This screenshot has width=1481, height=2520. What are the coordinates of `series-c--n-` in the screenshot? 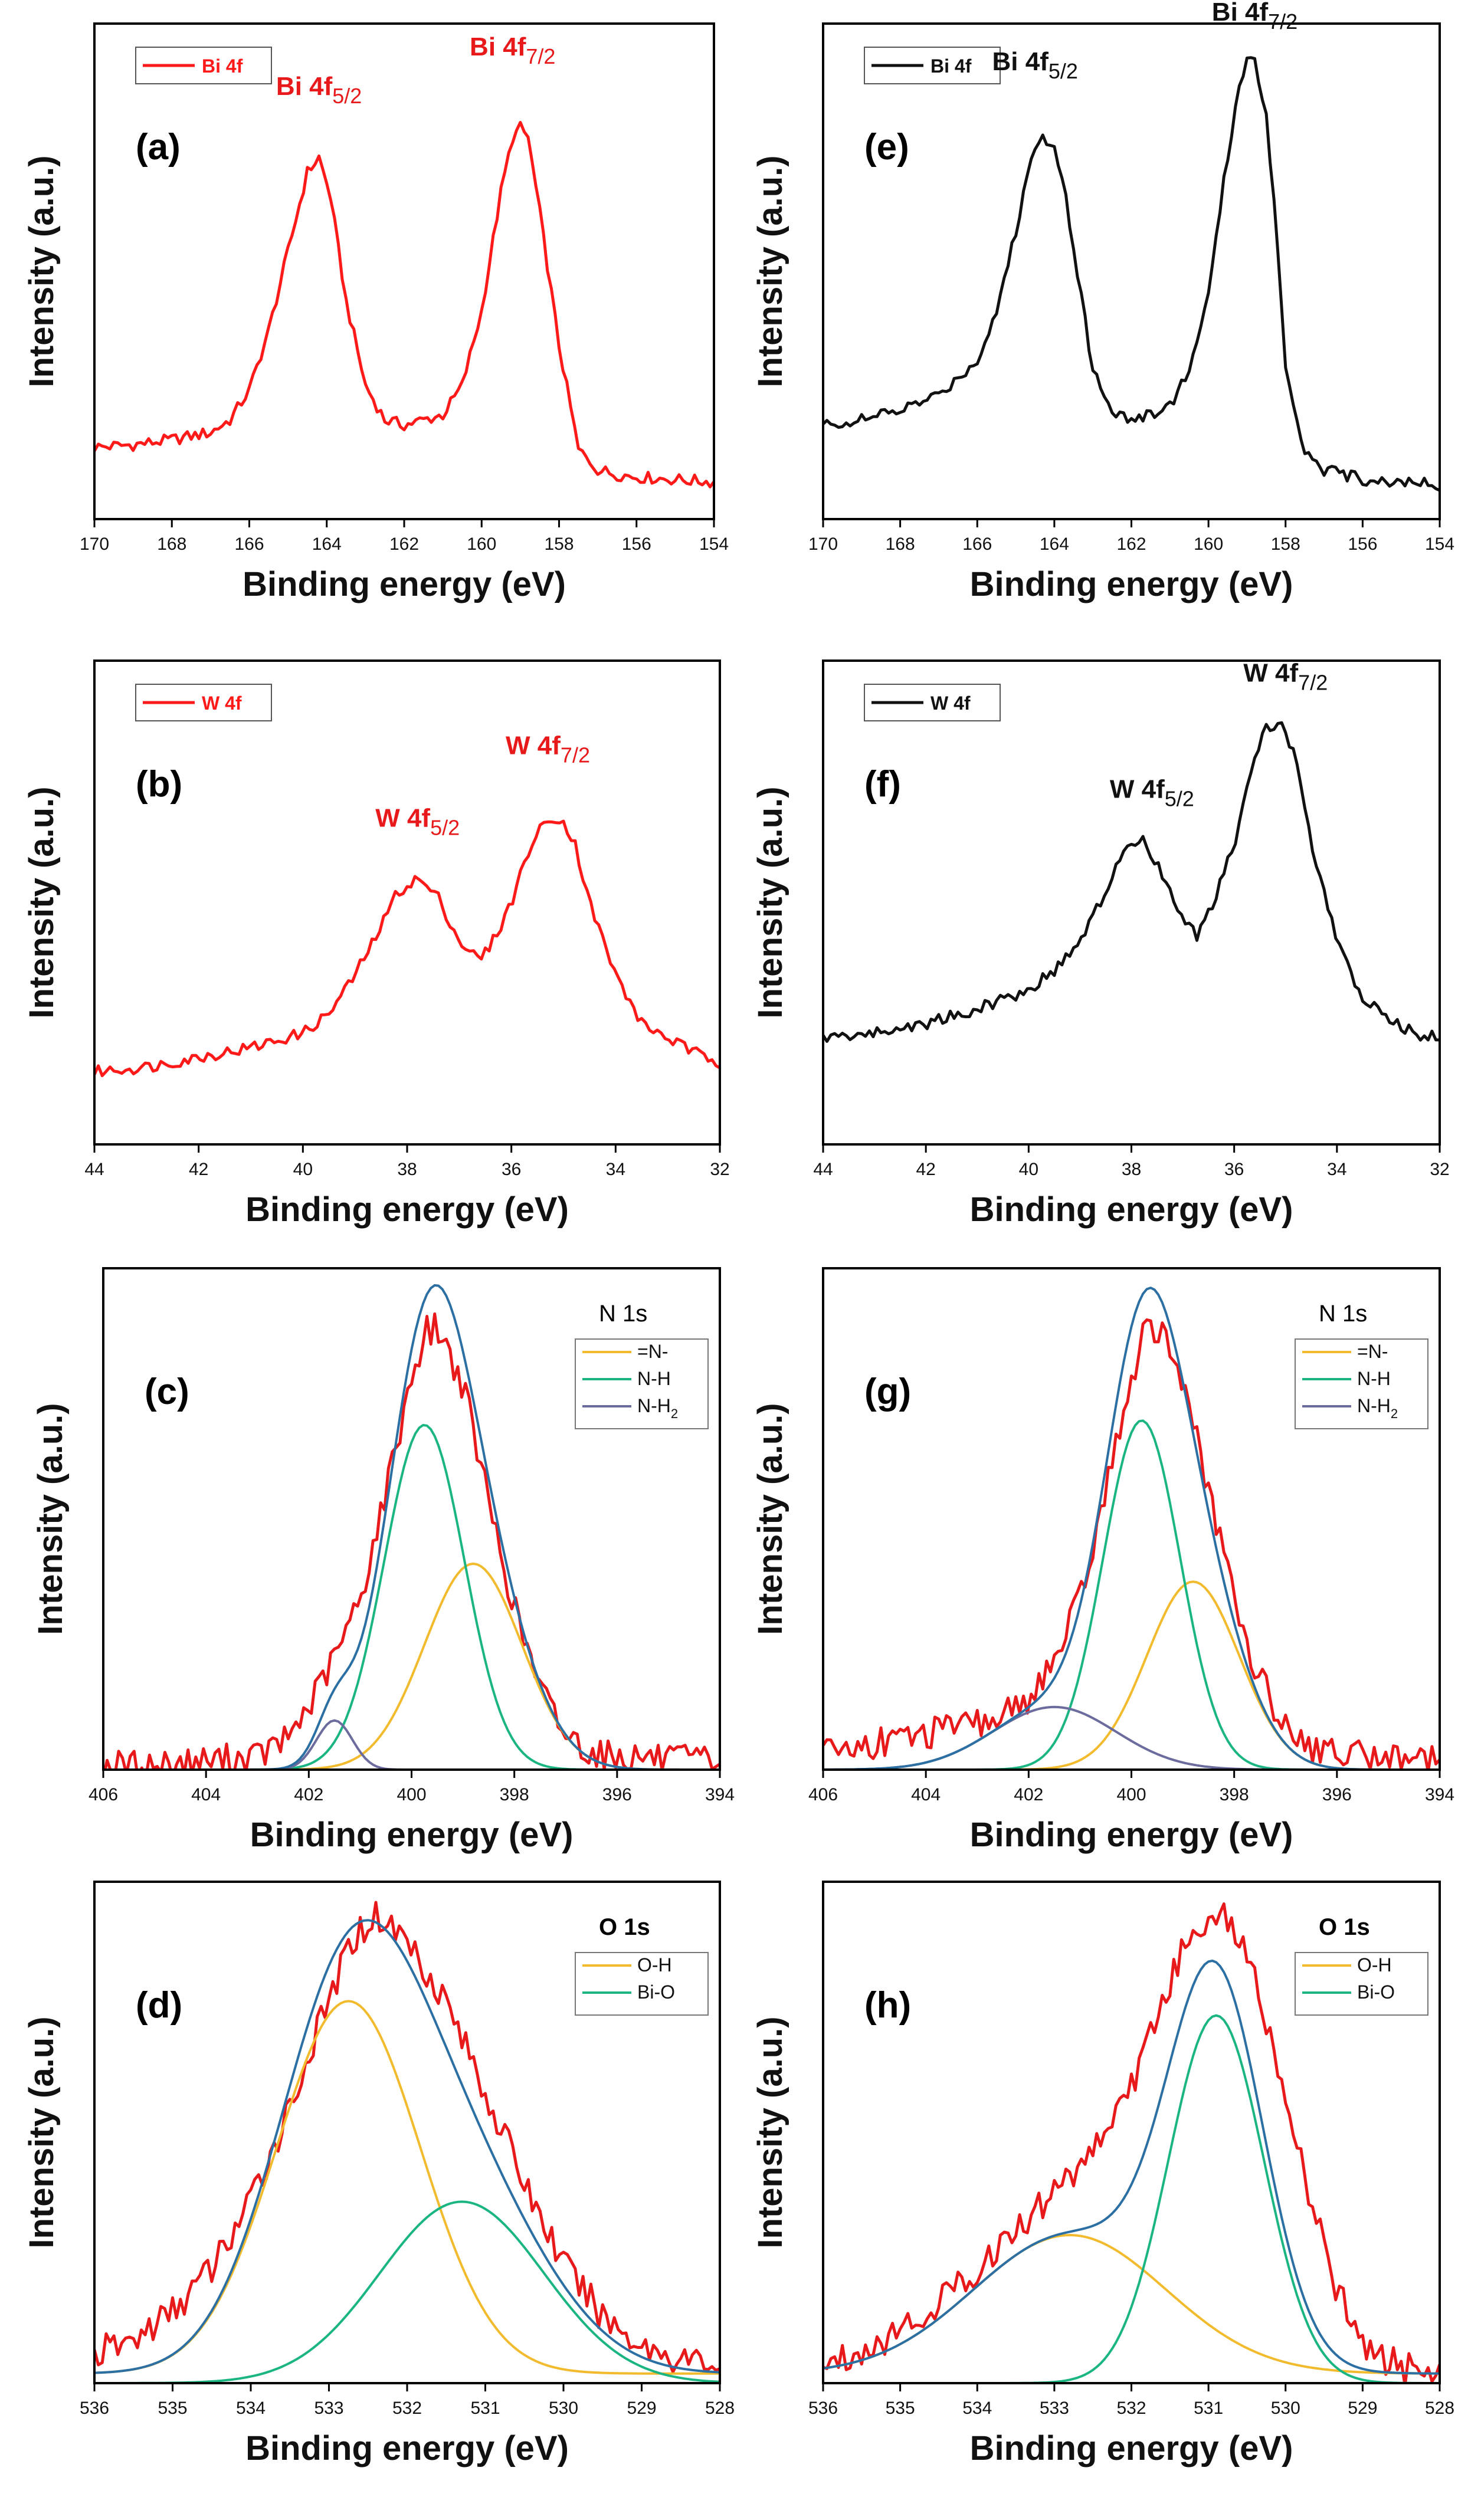 It's located at (411, 1666).